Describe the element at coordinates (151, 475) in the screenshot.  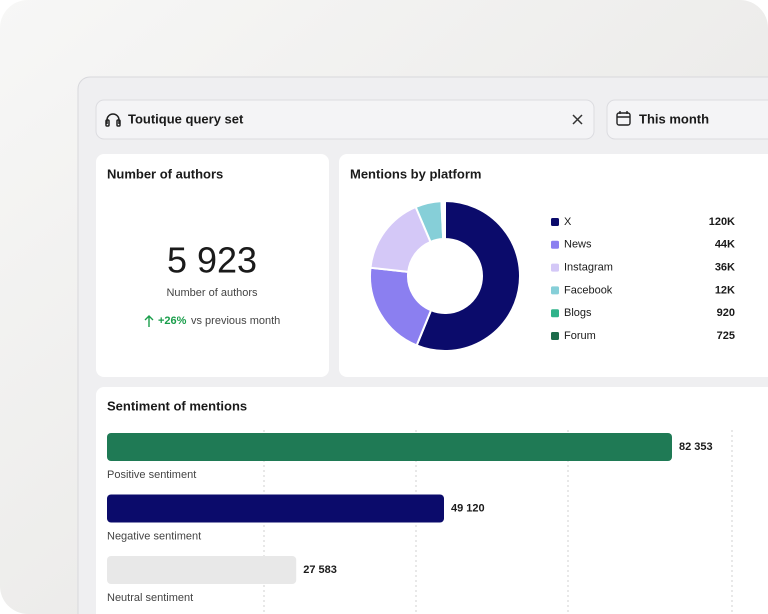
I see `bar-category-label: Positive sentiment` at that location.